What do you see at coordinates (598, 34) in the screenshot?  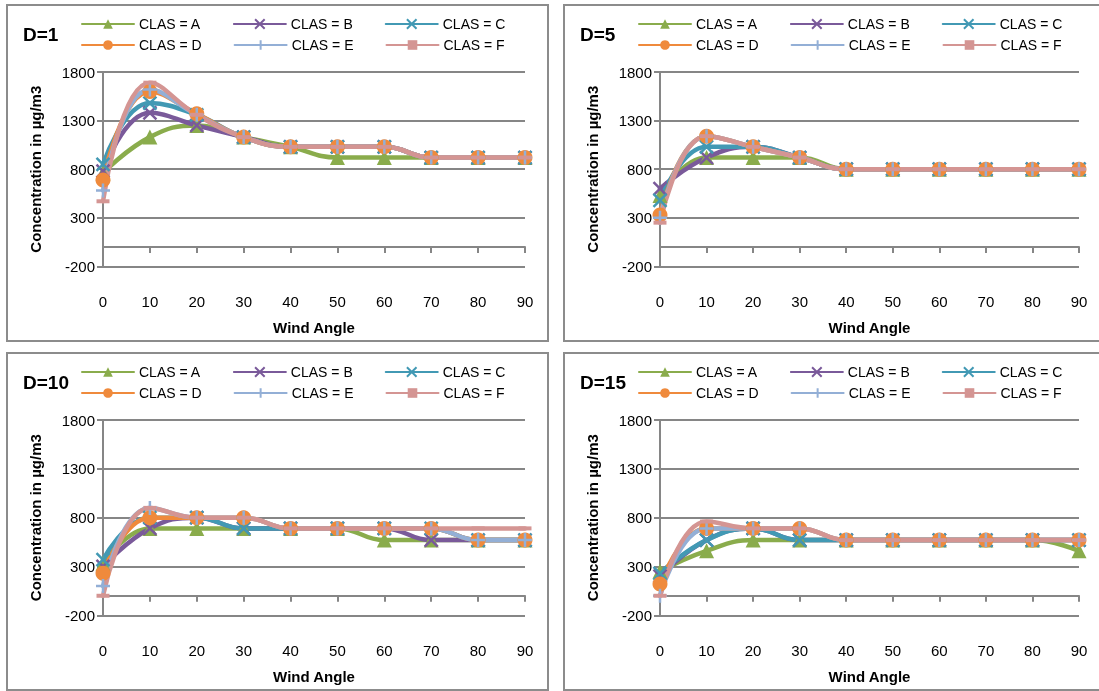 I see `chart-title: D=5` at bounding box center [598, 34].